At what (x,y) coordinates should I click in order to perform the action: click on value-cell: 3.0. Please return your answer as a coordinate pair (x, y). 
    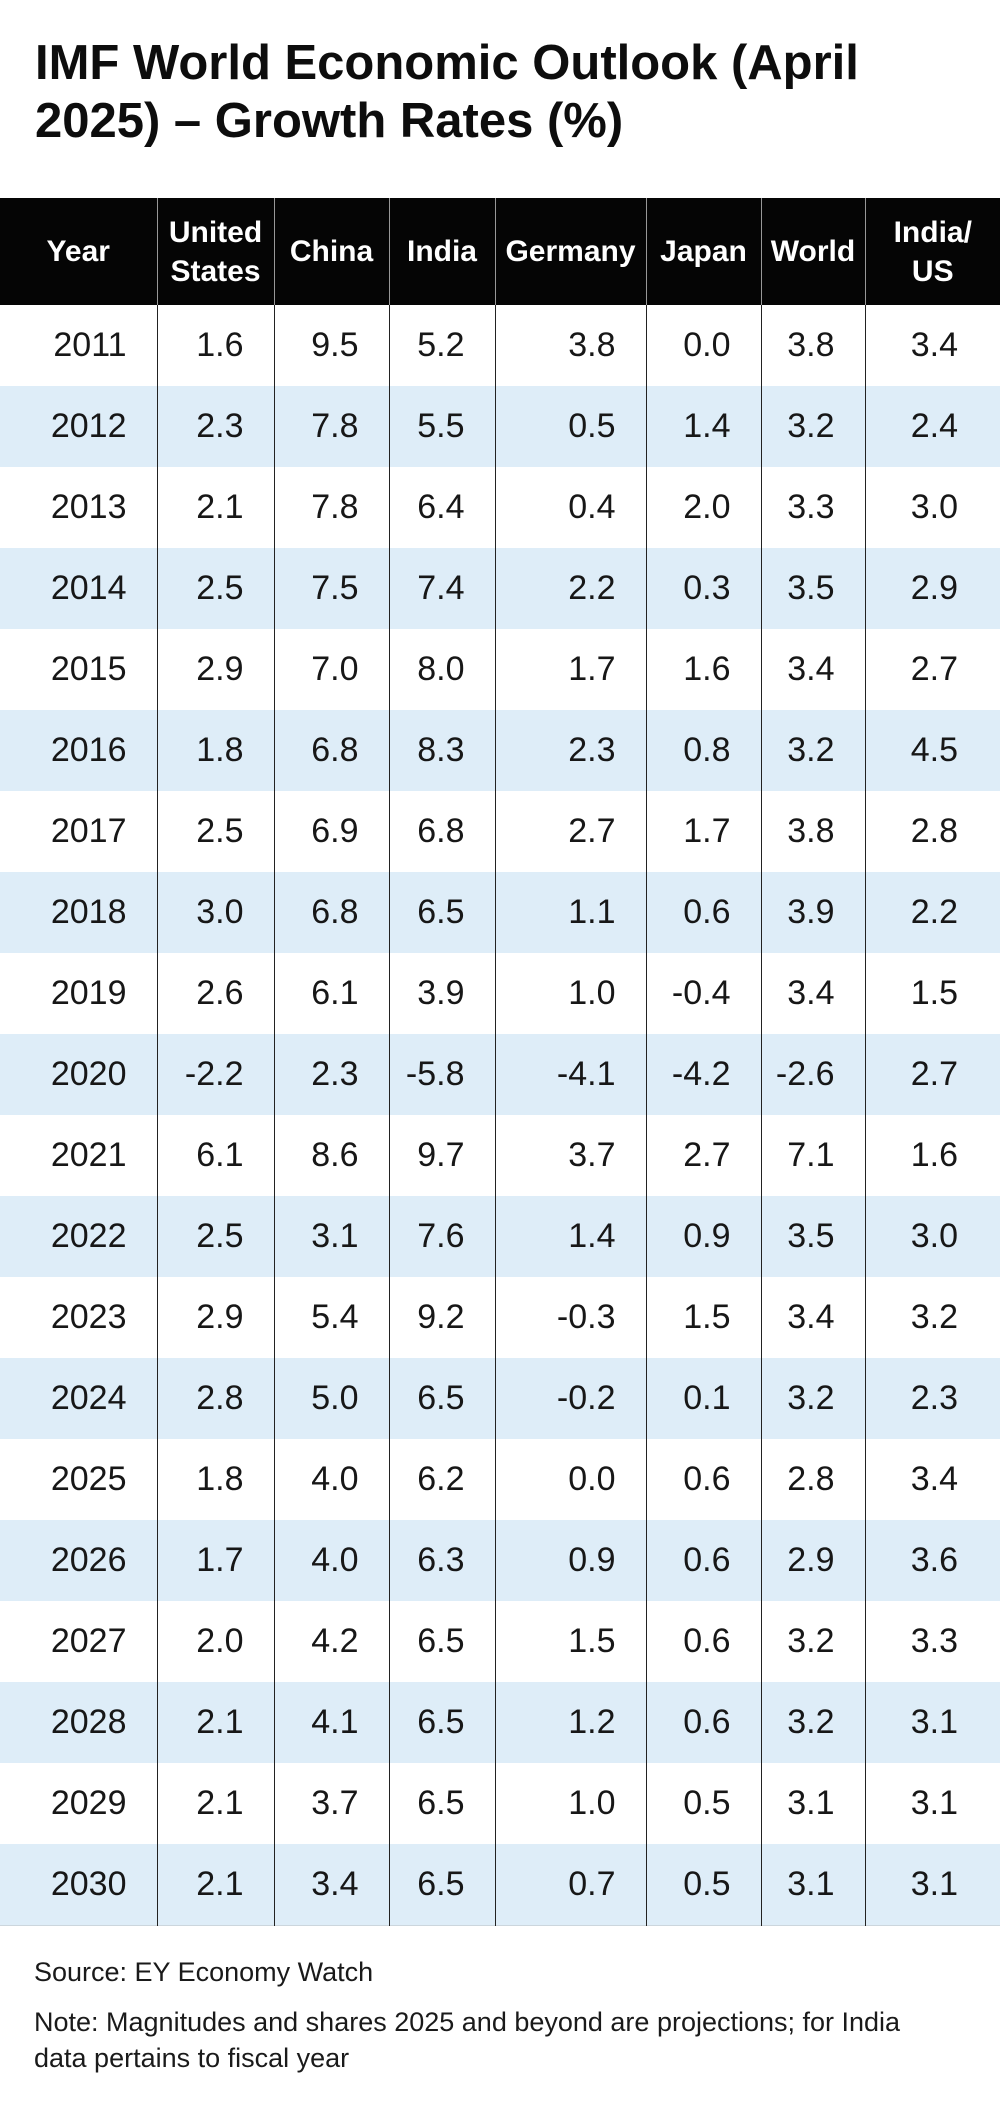
    Looking at the image, I should click on (932, 1236).